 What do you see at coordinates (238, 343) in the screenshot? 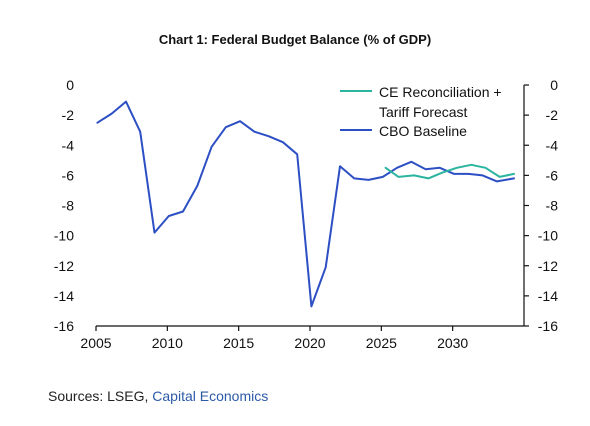
I see `x-tick-label: 2015` at bounding box center [238, 343].